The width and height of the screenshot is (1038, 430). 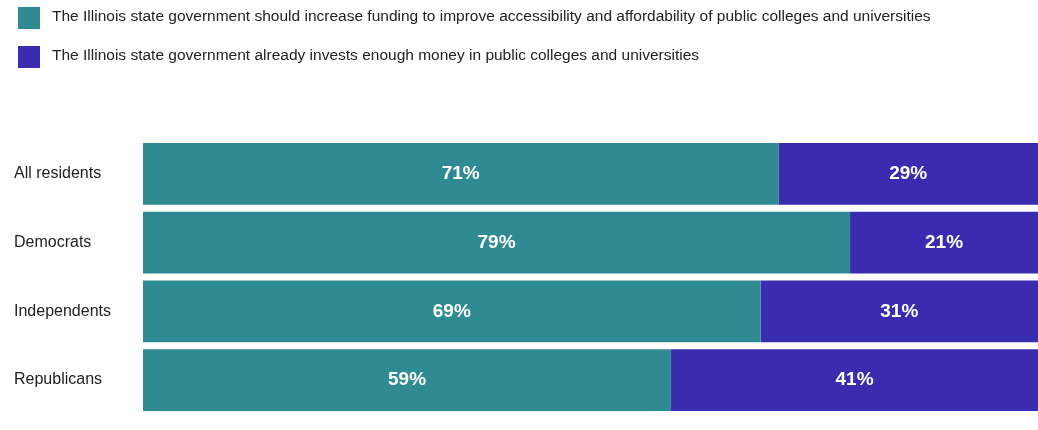 I want to click on data-label: 59%, so click(x=407, y=379).